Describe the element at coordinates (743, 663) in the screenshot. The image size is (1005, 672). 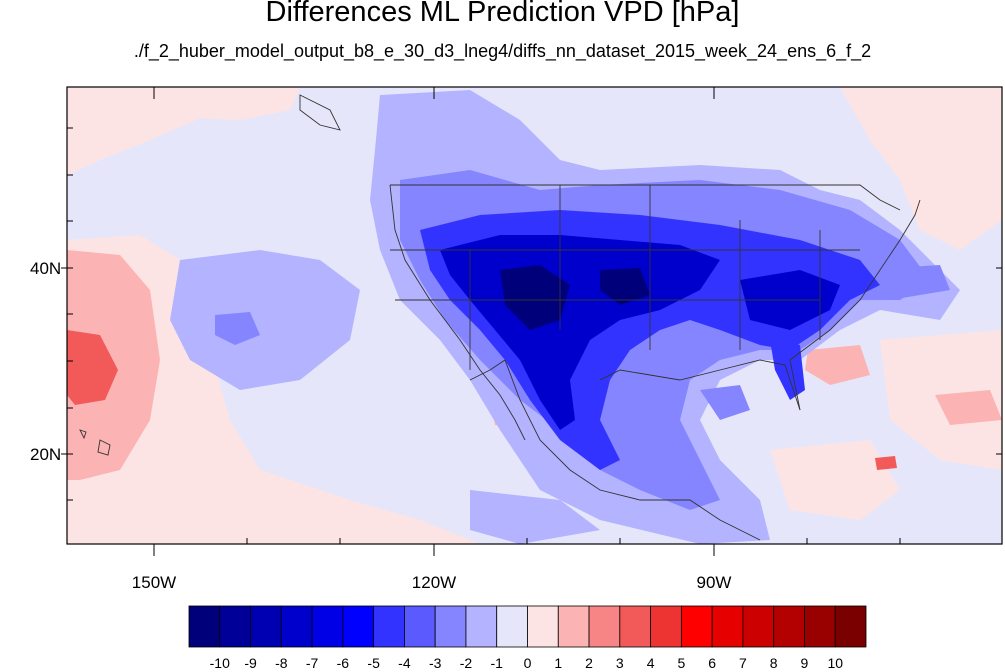
I see `colorbar-label: 7` at that location.